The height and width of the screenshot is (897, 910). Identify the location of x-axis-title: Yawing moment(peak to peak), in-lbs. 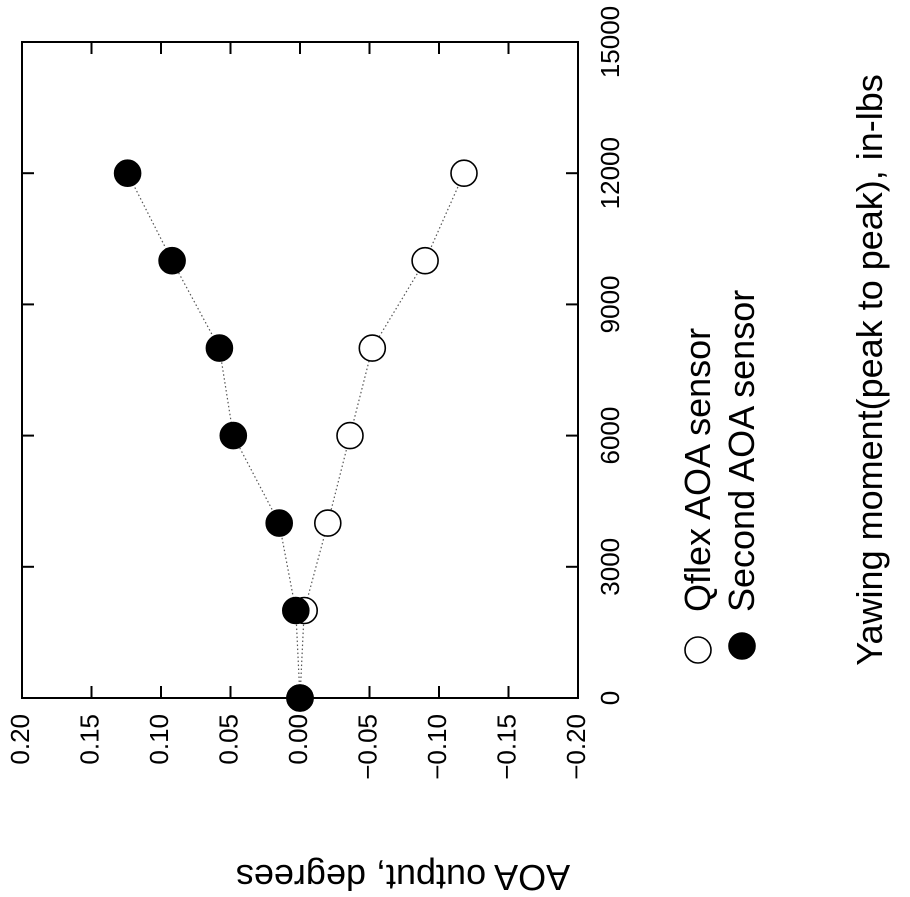
(869, 370).